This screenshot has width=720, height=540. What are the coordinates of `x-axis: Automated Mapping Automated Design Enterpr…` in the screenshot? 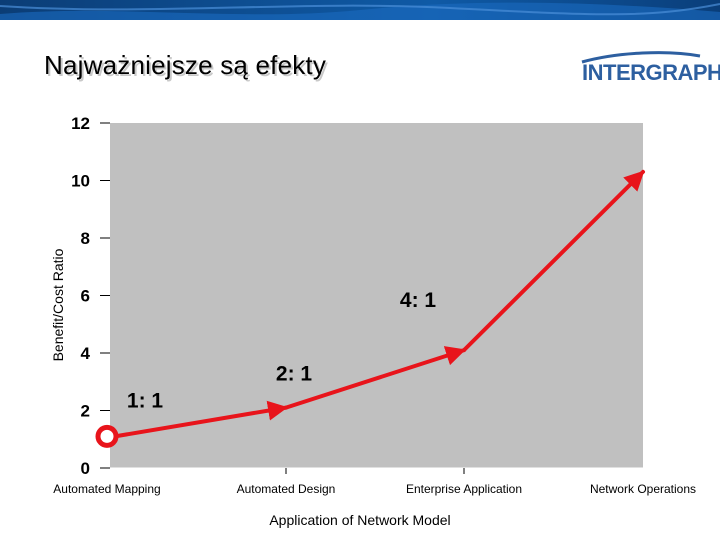 It's located at (374, 481).